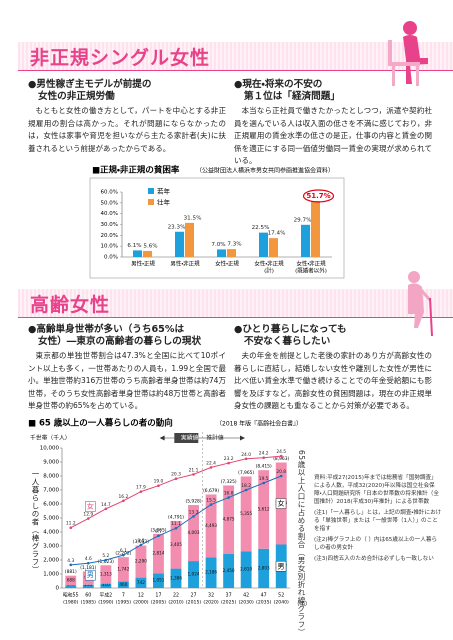 This screenshot has width=453, height=640. What do you see at coordinates (51, 505) in the screenshot?
I see `y-tick-label: 6,000` at bounding box center [51, 505].